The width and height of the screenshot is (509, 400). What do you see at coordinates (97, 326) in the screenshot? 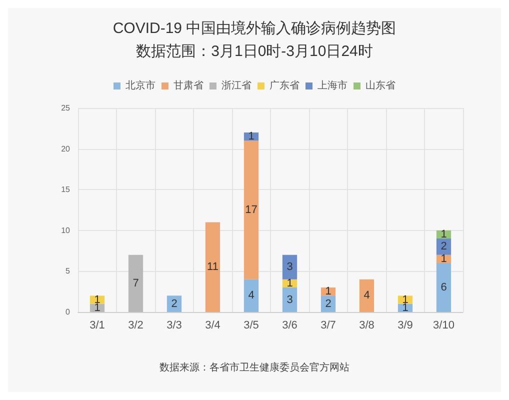
I see `x-tick-label: 3/1` at bounding box center [97, 326].